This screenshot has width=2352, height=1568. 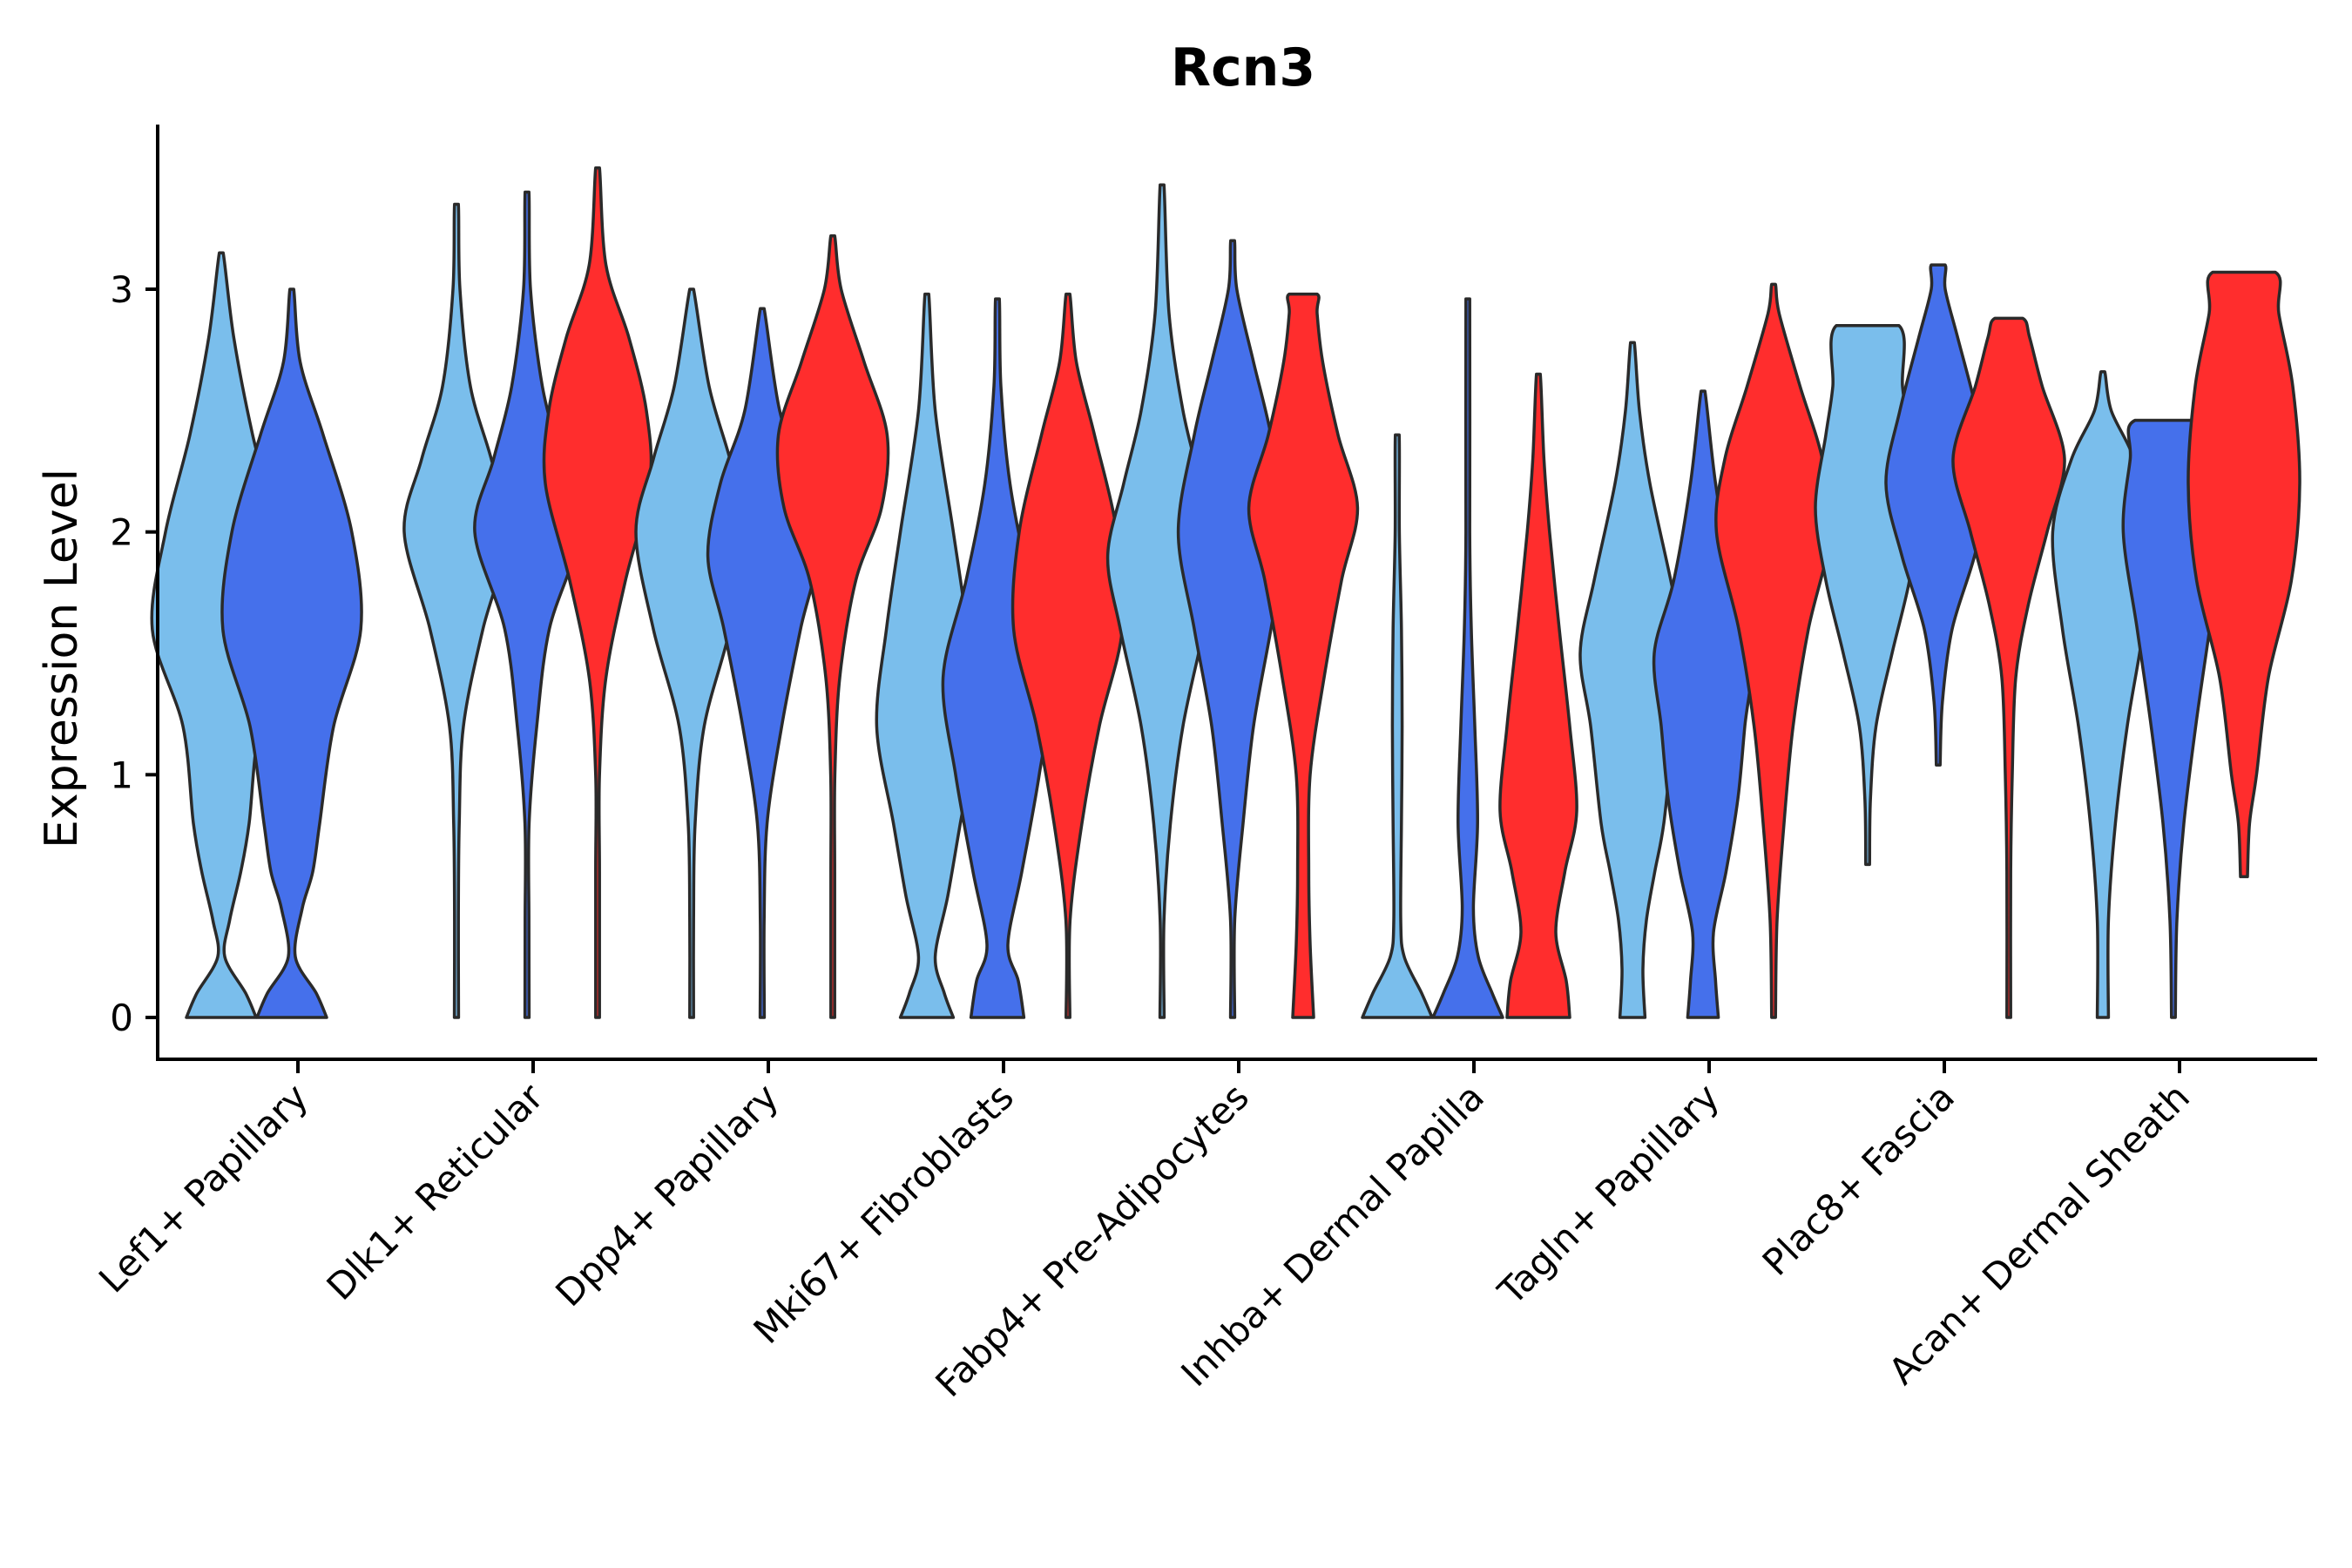 What do you see at coordinates (1067, 655) in the screenshot?
I see `violin-mki67-fibroblasts-red` at bounding box center [1067, 655].